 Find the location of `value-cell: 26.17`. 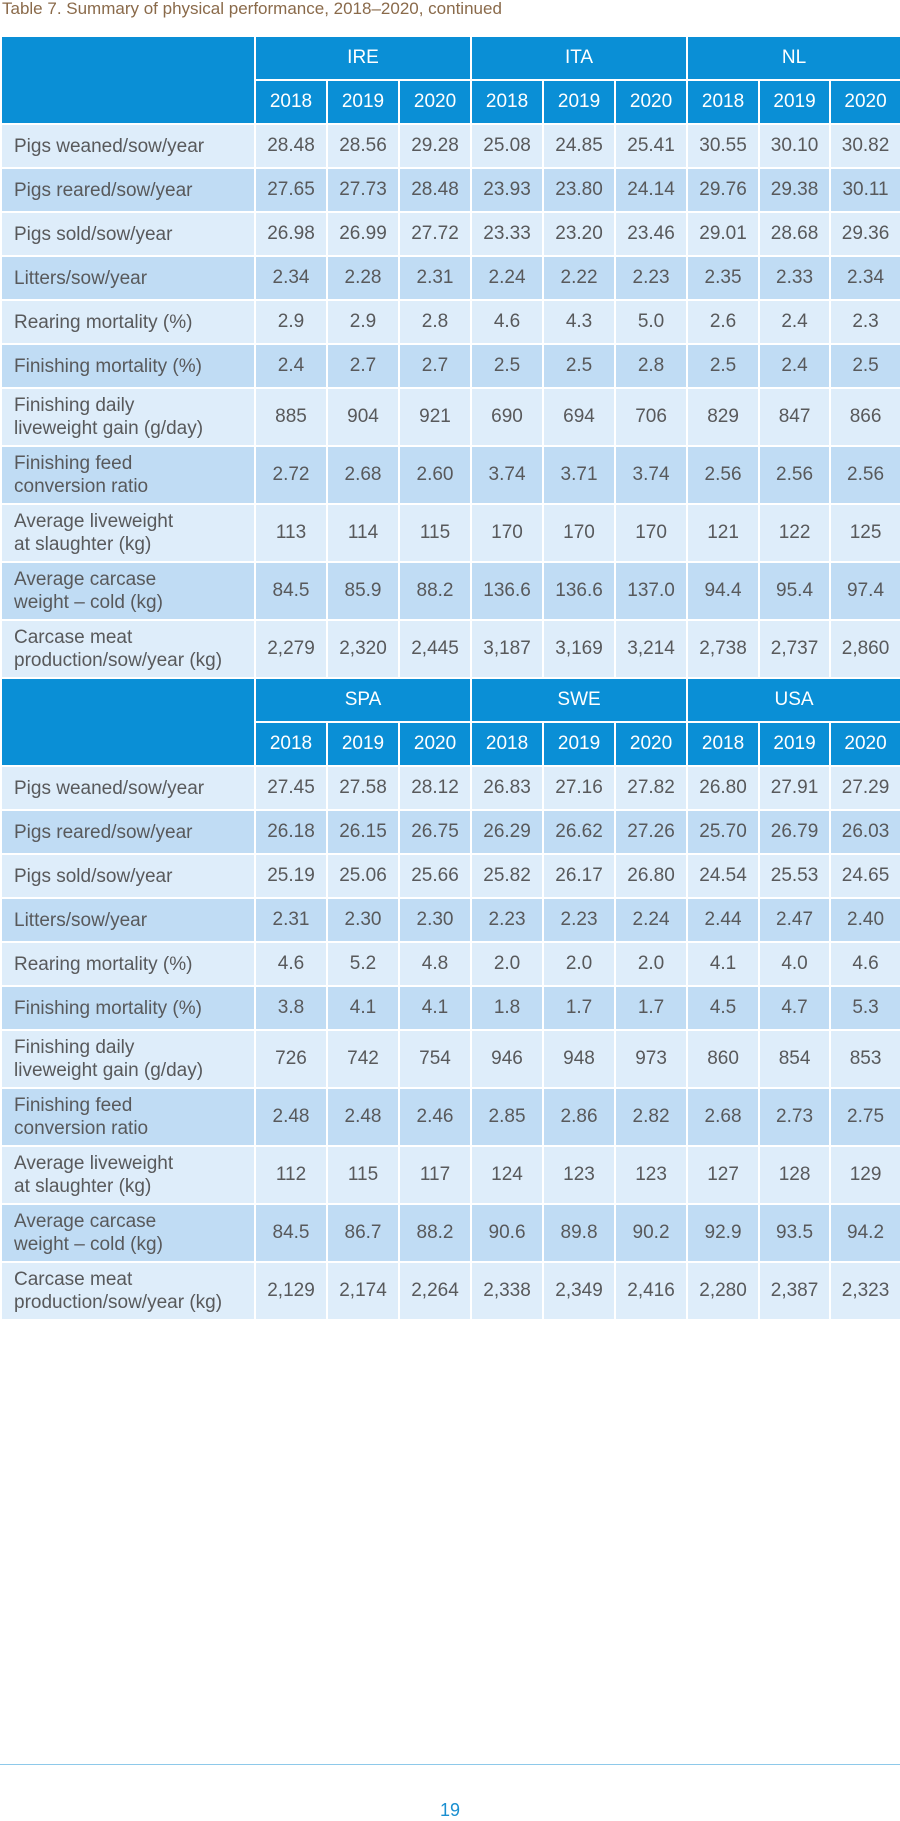

value-cell: 26.17 is located at coordinates (579, 876).